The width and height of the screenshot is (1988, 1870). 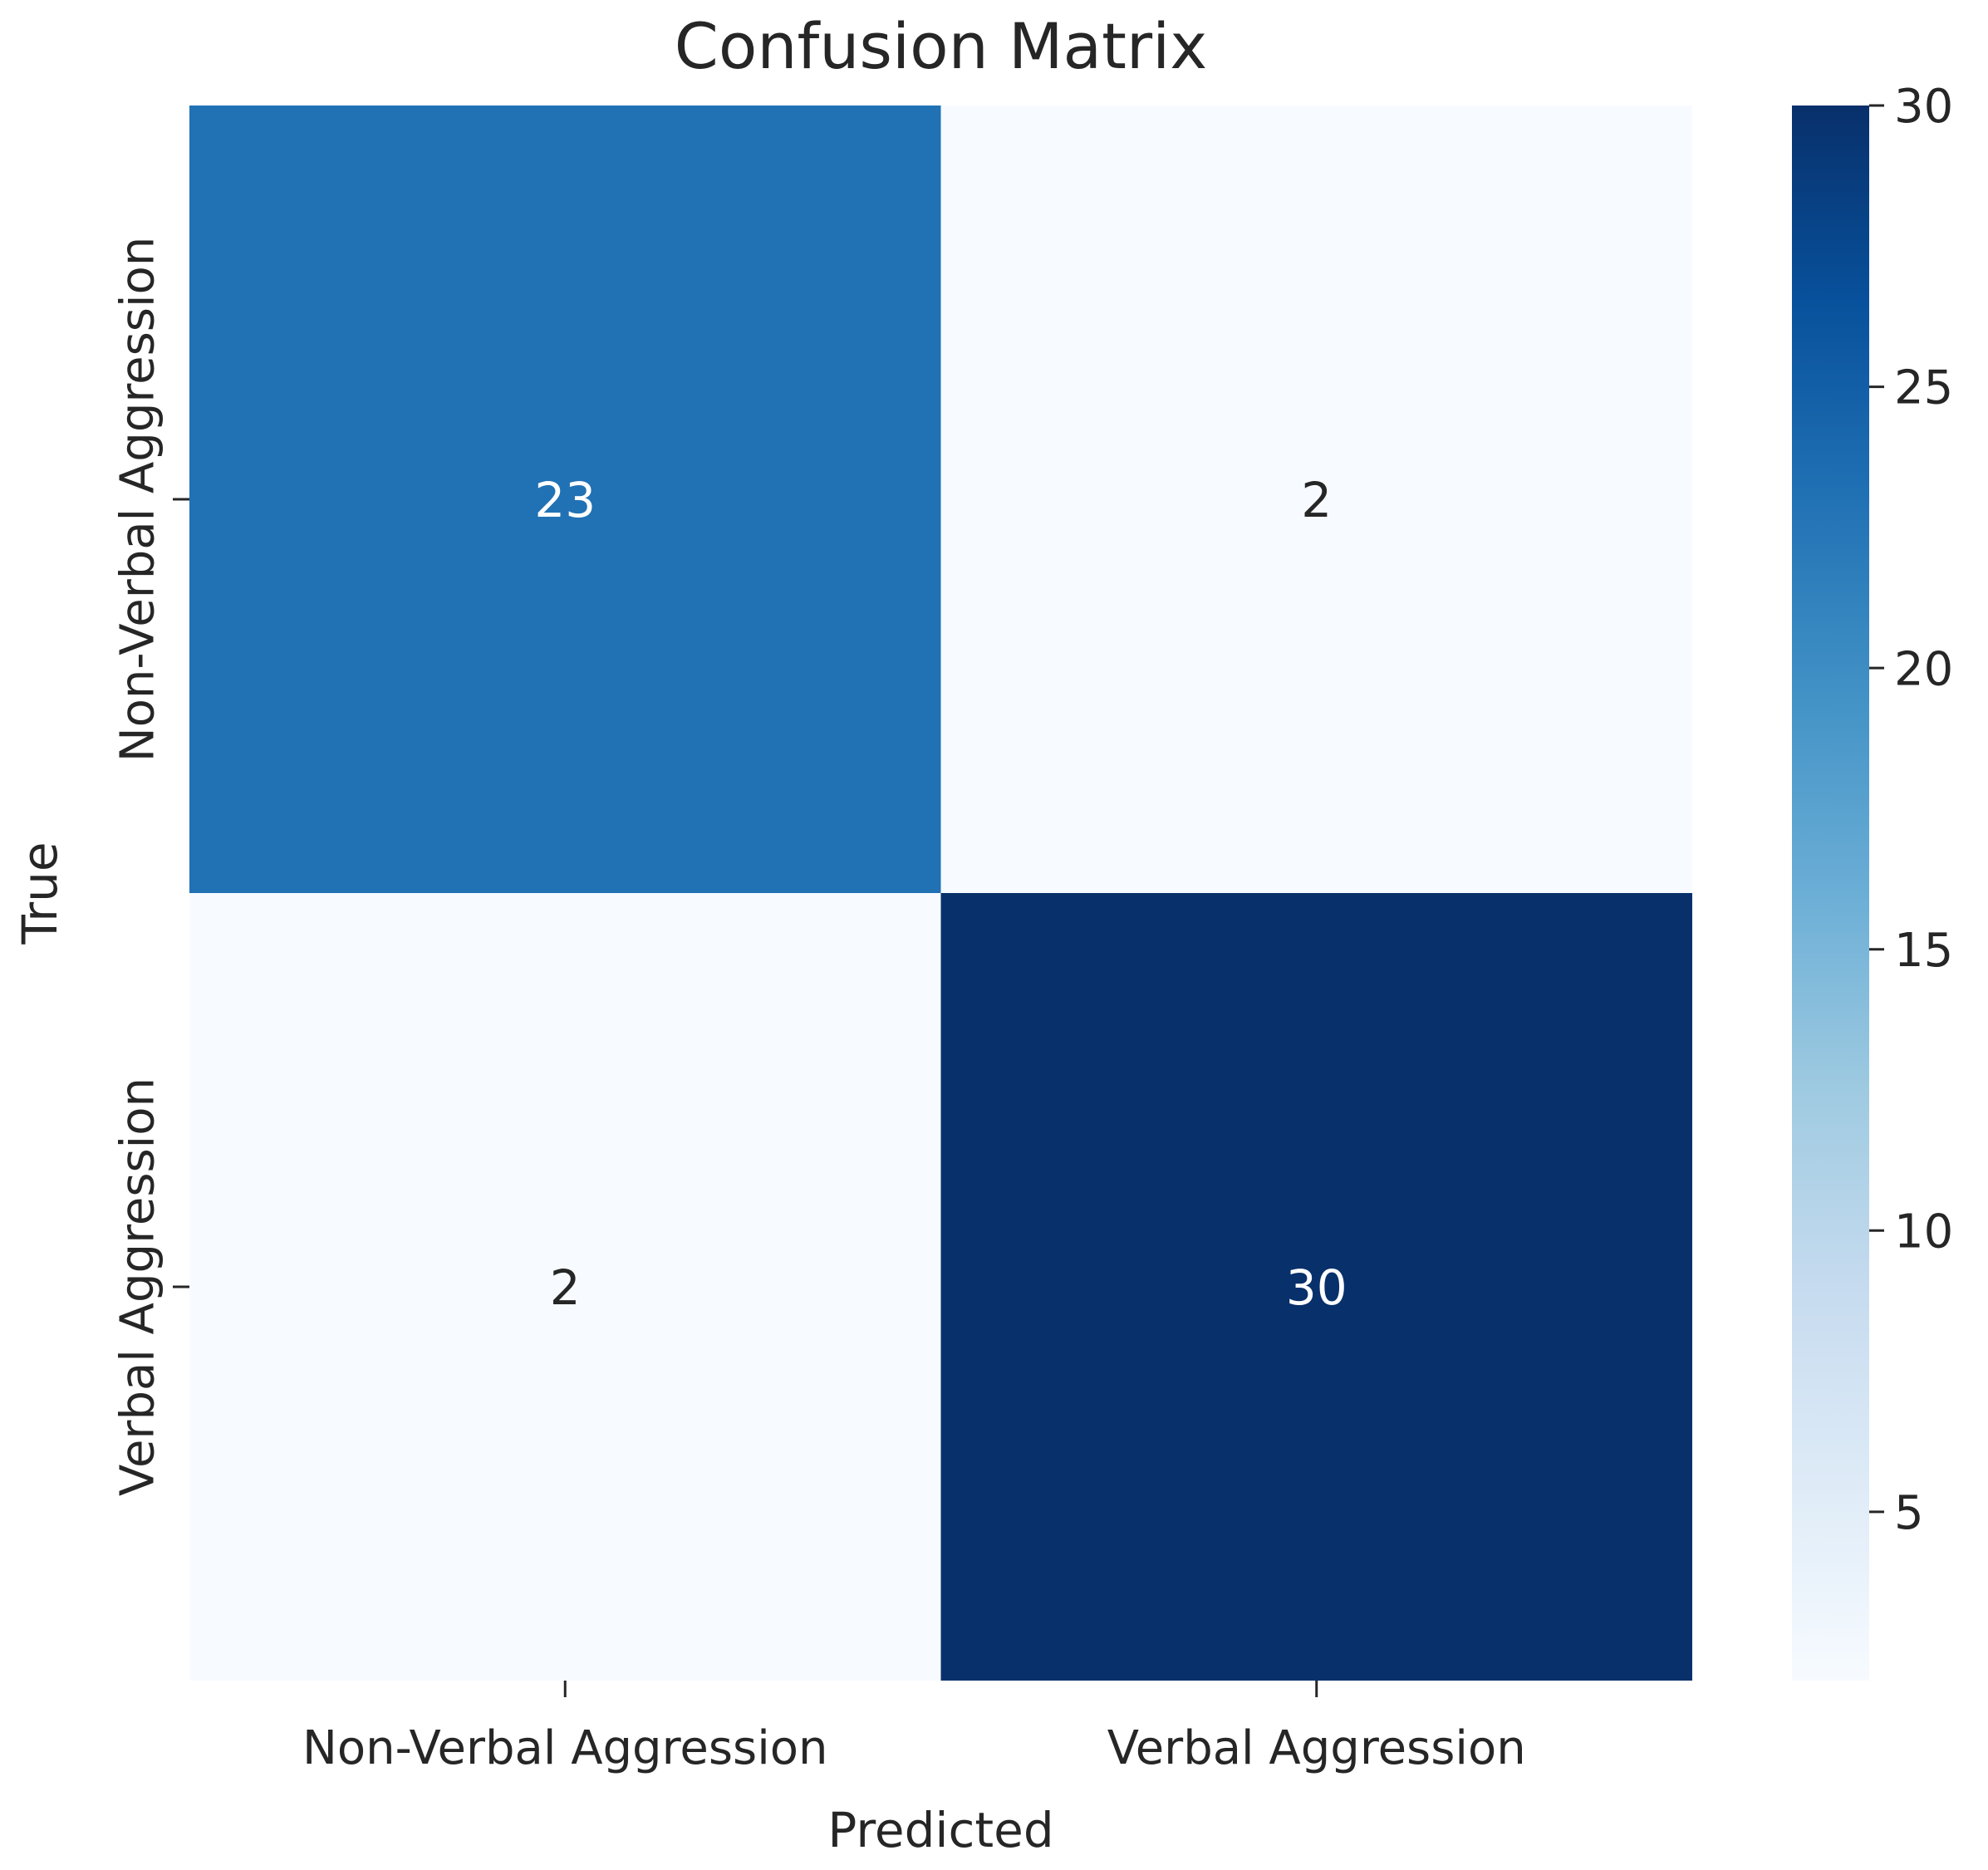 I want to click on colorbar, so click(x=1831, y=894).